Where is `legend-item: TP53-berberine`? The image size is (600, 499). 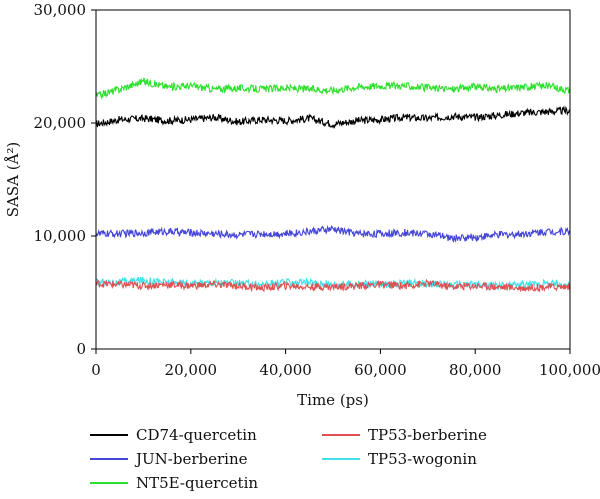
legend-item: TP53-berberine is located at coordinates (404, 435).